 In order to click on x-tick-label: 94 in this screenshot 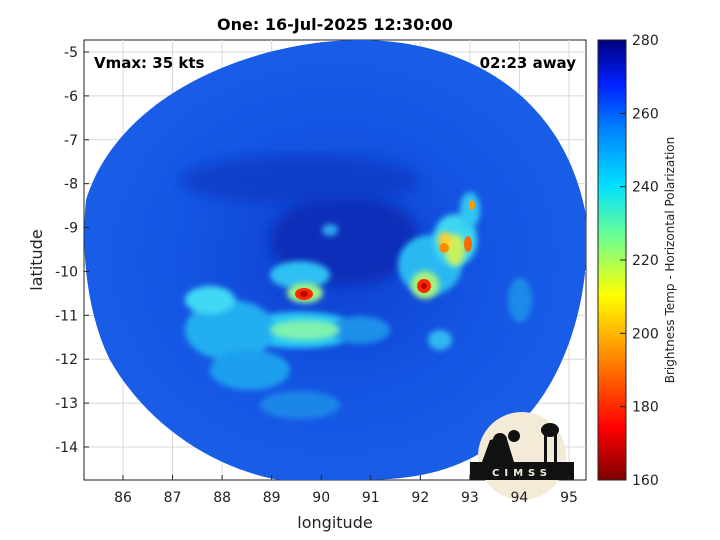, I will do `click(520, 498)`.